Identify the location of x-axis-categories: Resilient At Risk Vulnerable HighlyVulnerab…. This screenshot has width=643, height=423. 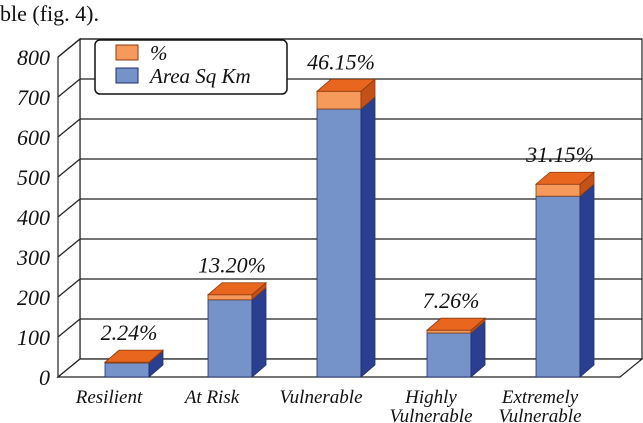
(328, 405).